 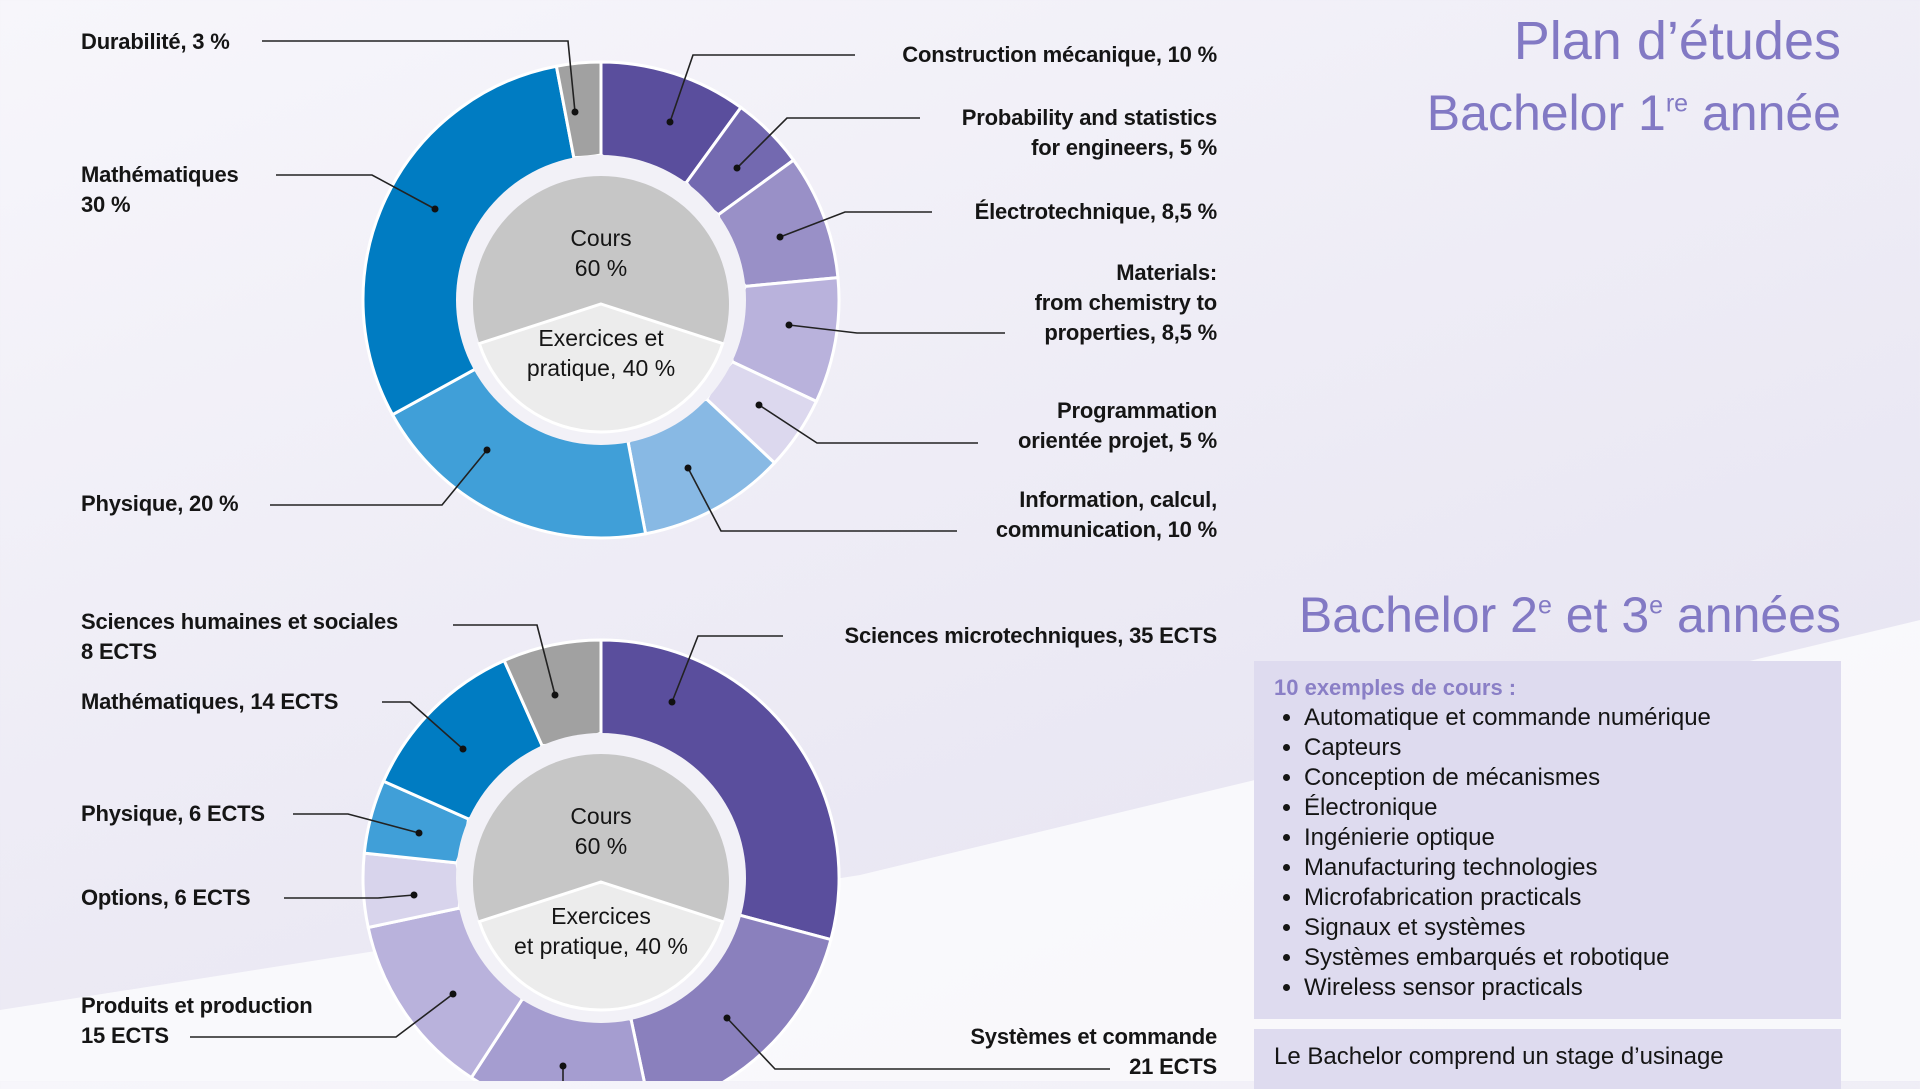 What do you see at coordinates (1656, 605) in the screenshot?
I see `title-year23-sup2: e` at bounding box center [1656, 605].